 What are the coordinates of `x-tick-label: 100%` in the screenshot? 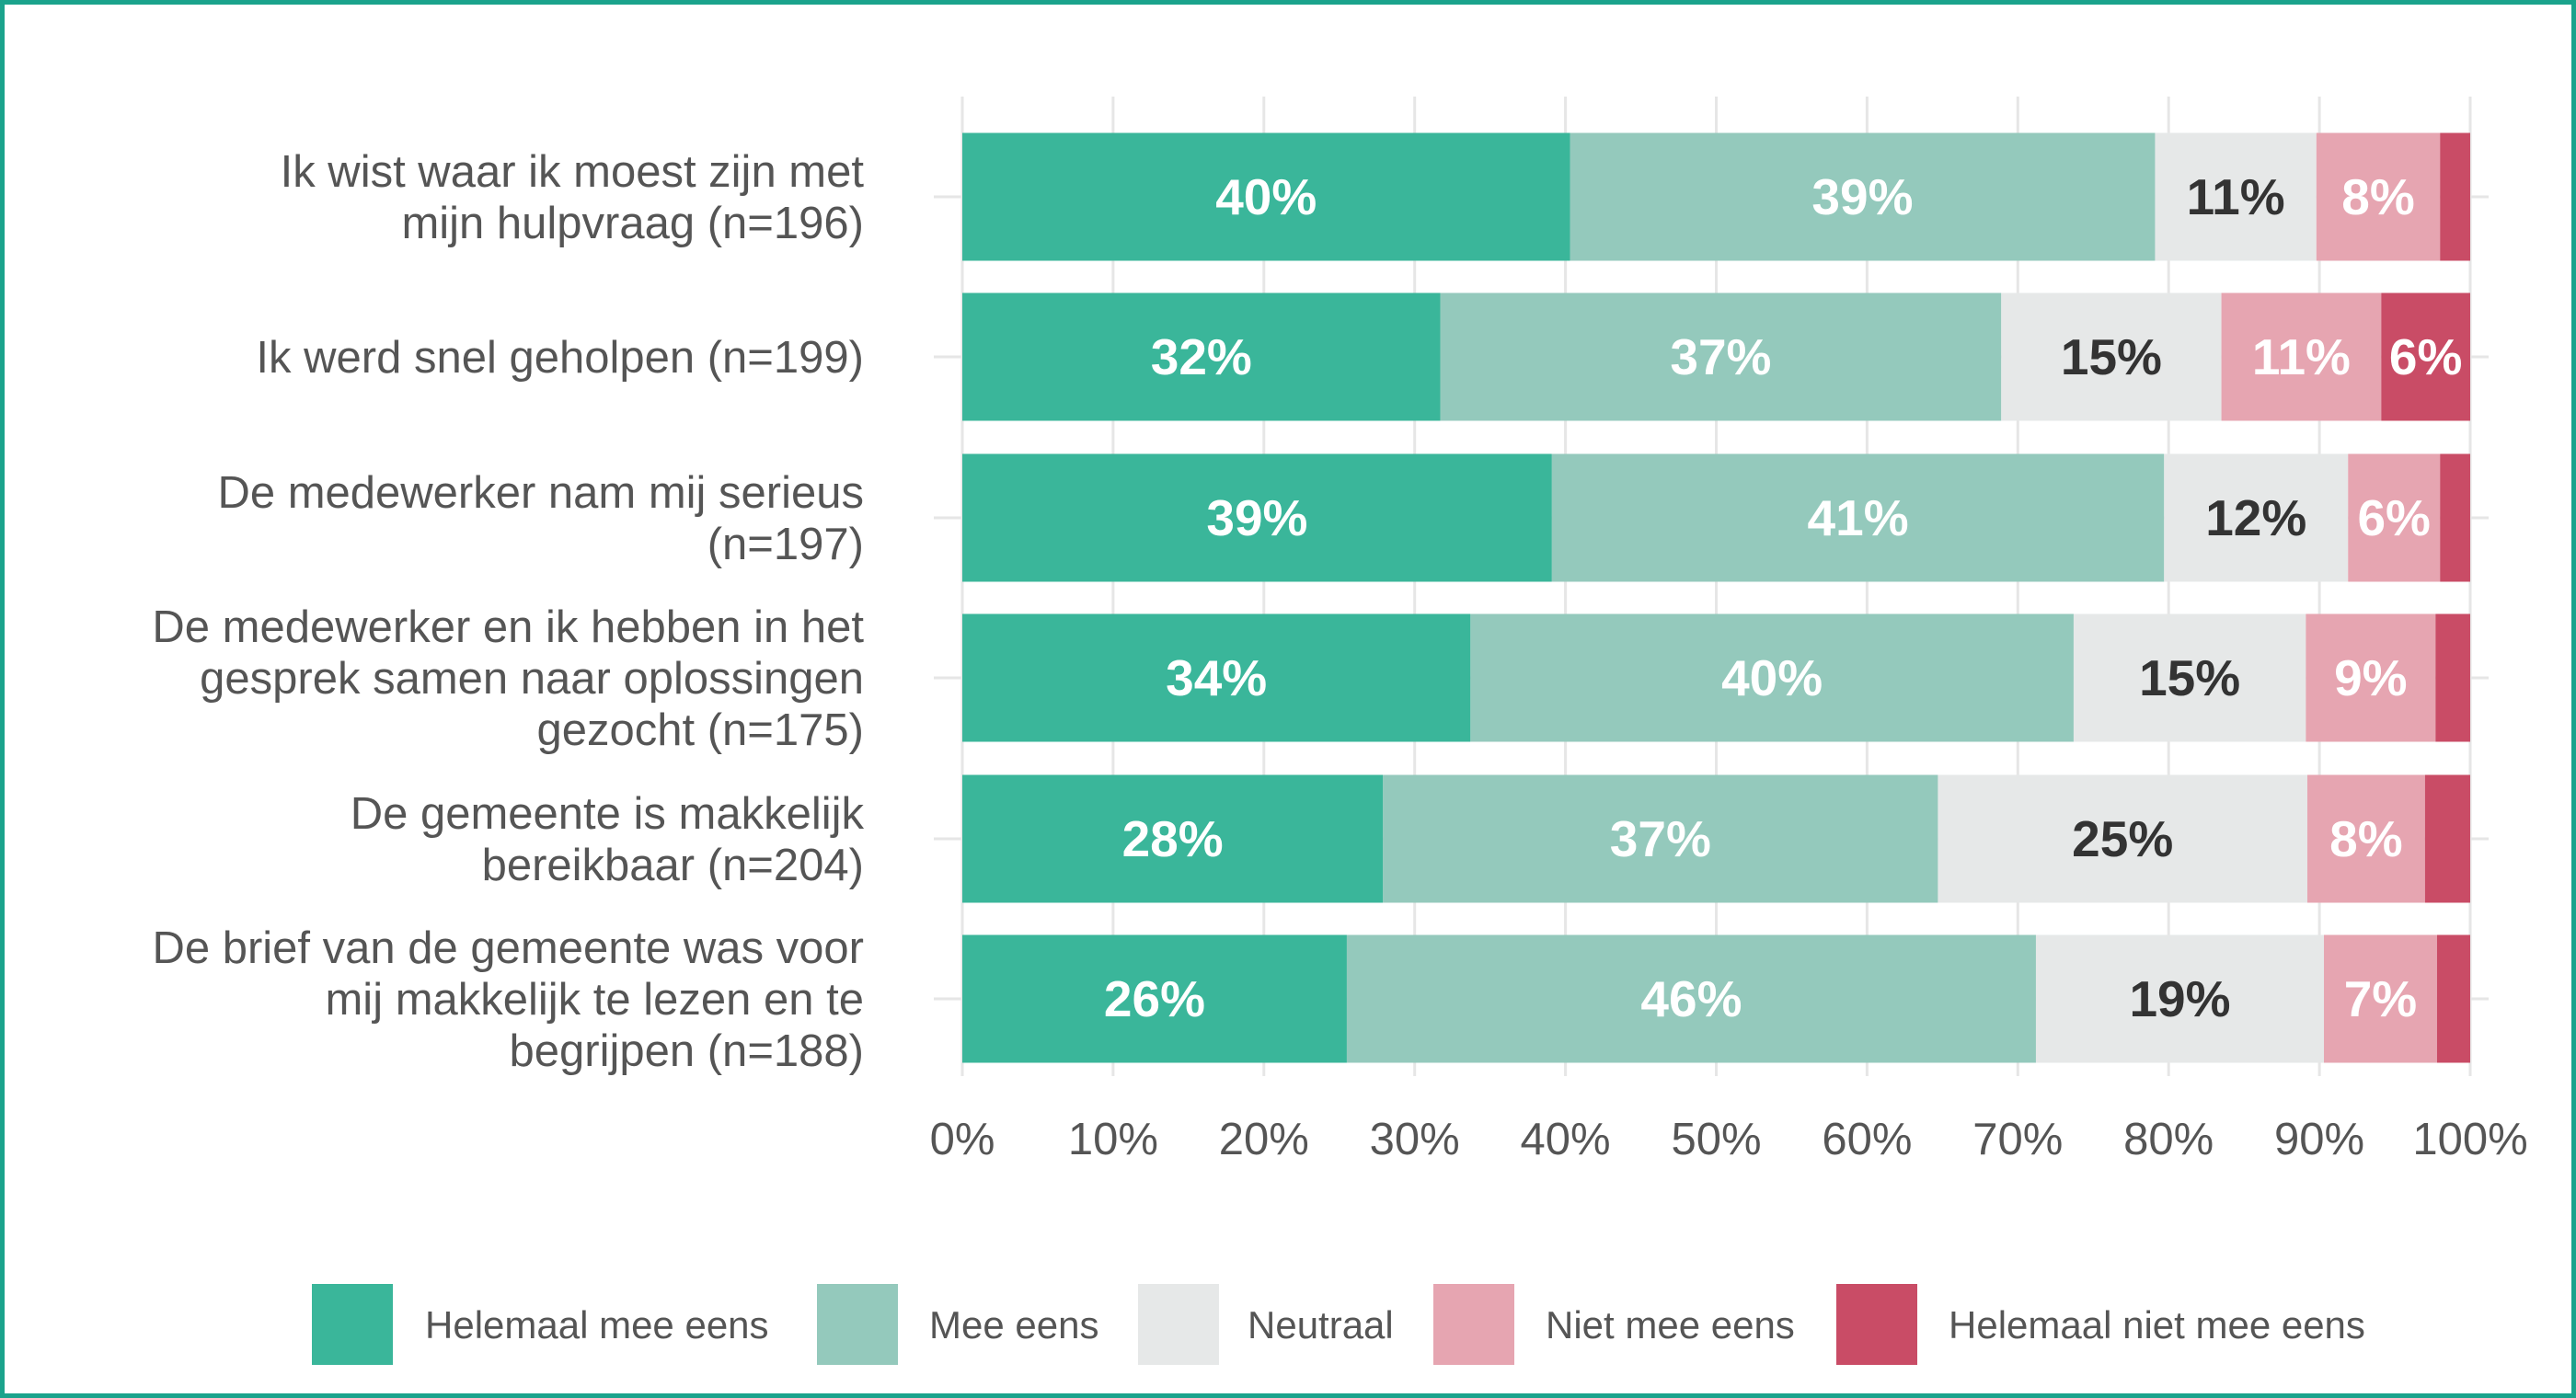 It's located at (2469, 1139).